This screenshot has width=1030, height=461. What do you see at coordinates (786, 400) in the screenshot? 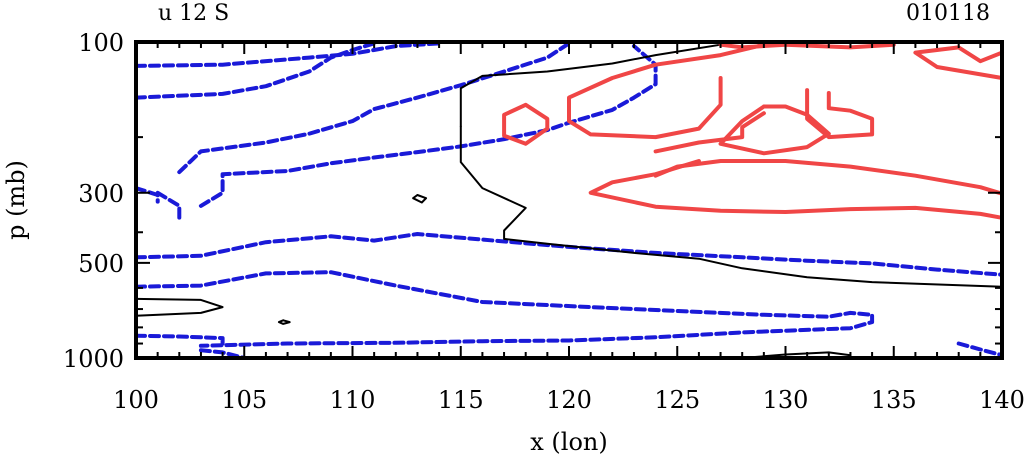
I see `x-tick-label-130: 130` at bounding box center [786, 400].